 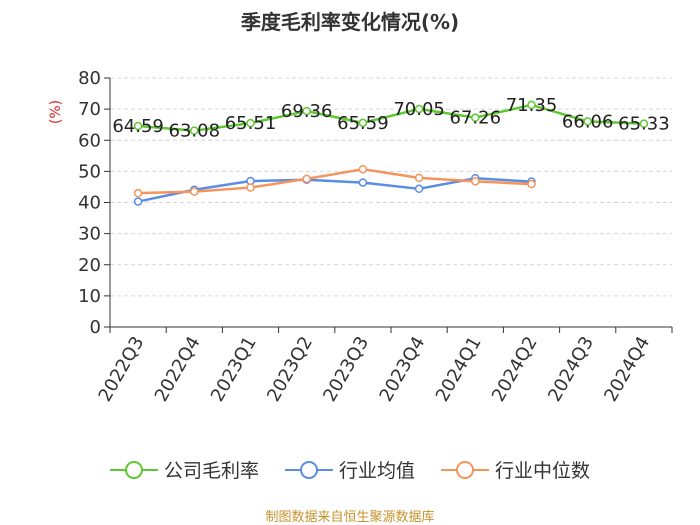 I want to click on x-tick-label: 2023Q2, so click(x=290, y=369).